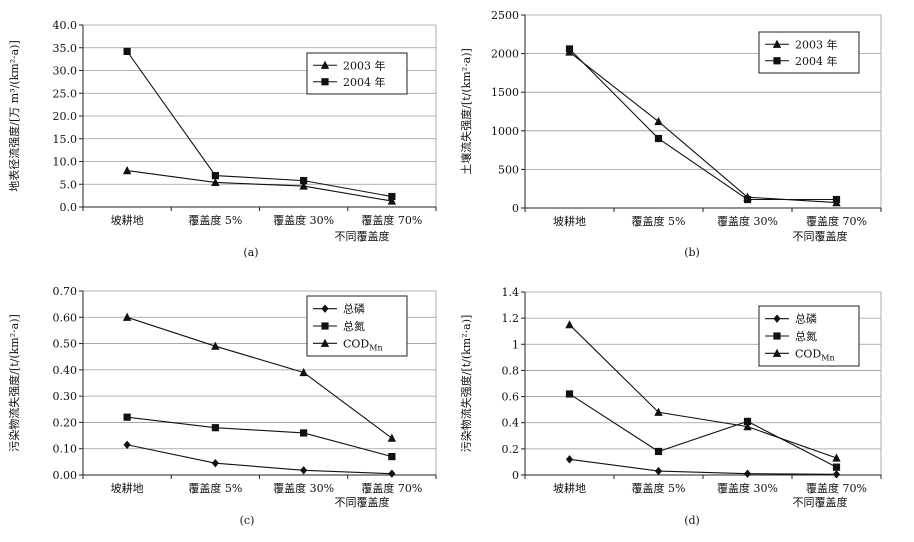 The height and width of the screenshot is (542, 914). Describe the element at coordinates (363, 344) in the screenshot. I see `legend-label: CODMn` at that location.